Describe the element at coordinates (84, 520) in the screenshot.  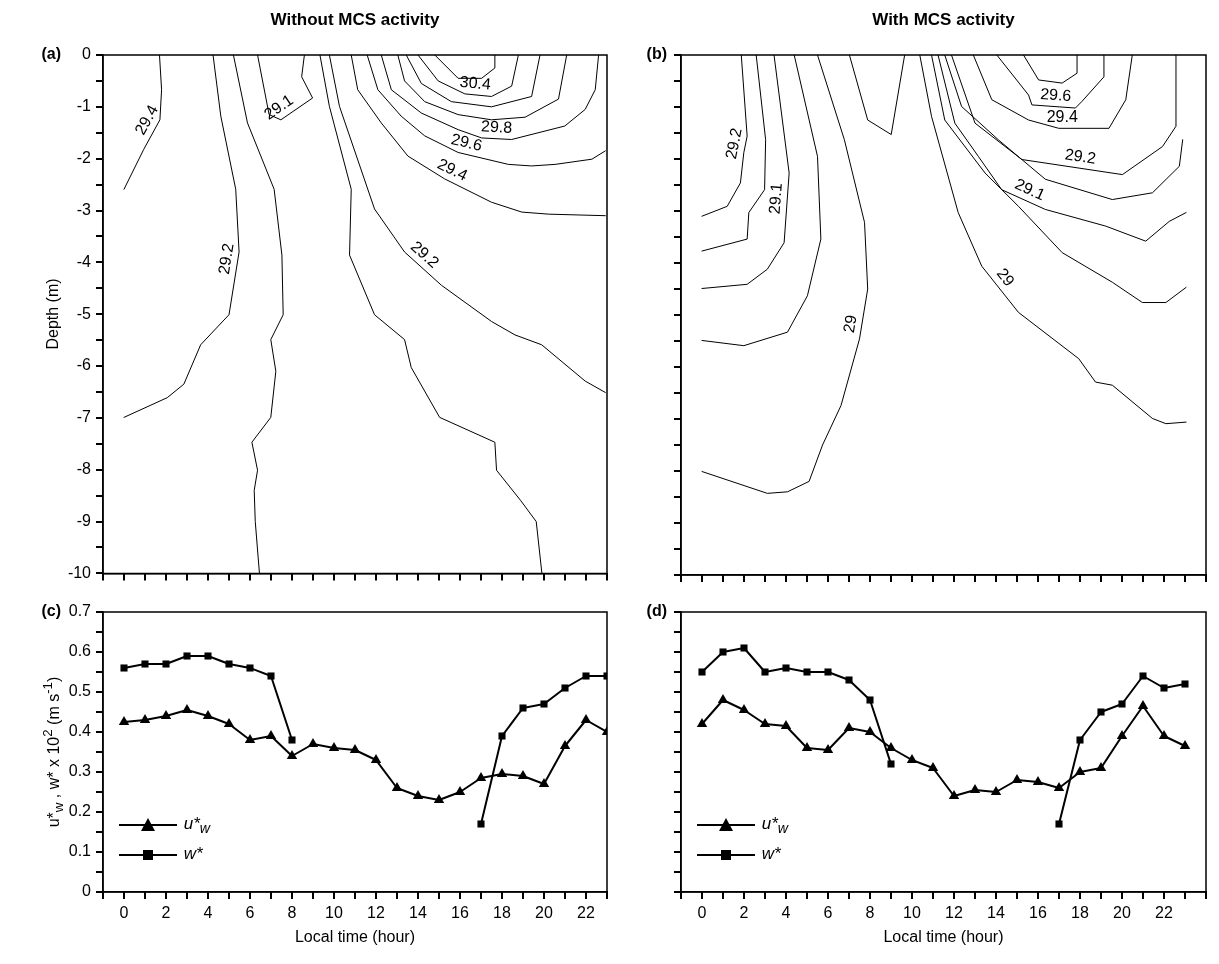
I see `y-tick-label: -9` at that location.